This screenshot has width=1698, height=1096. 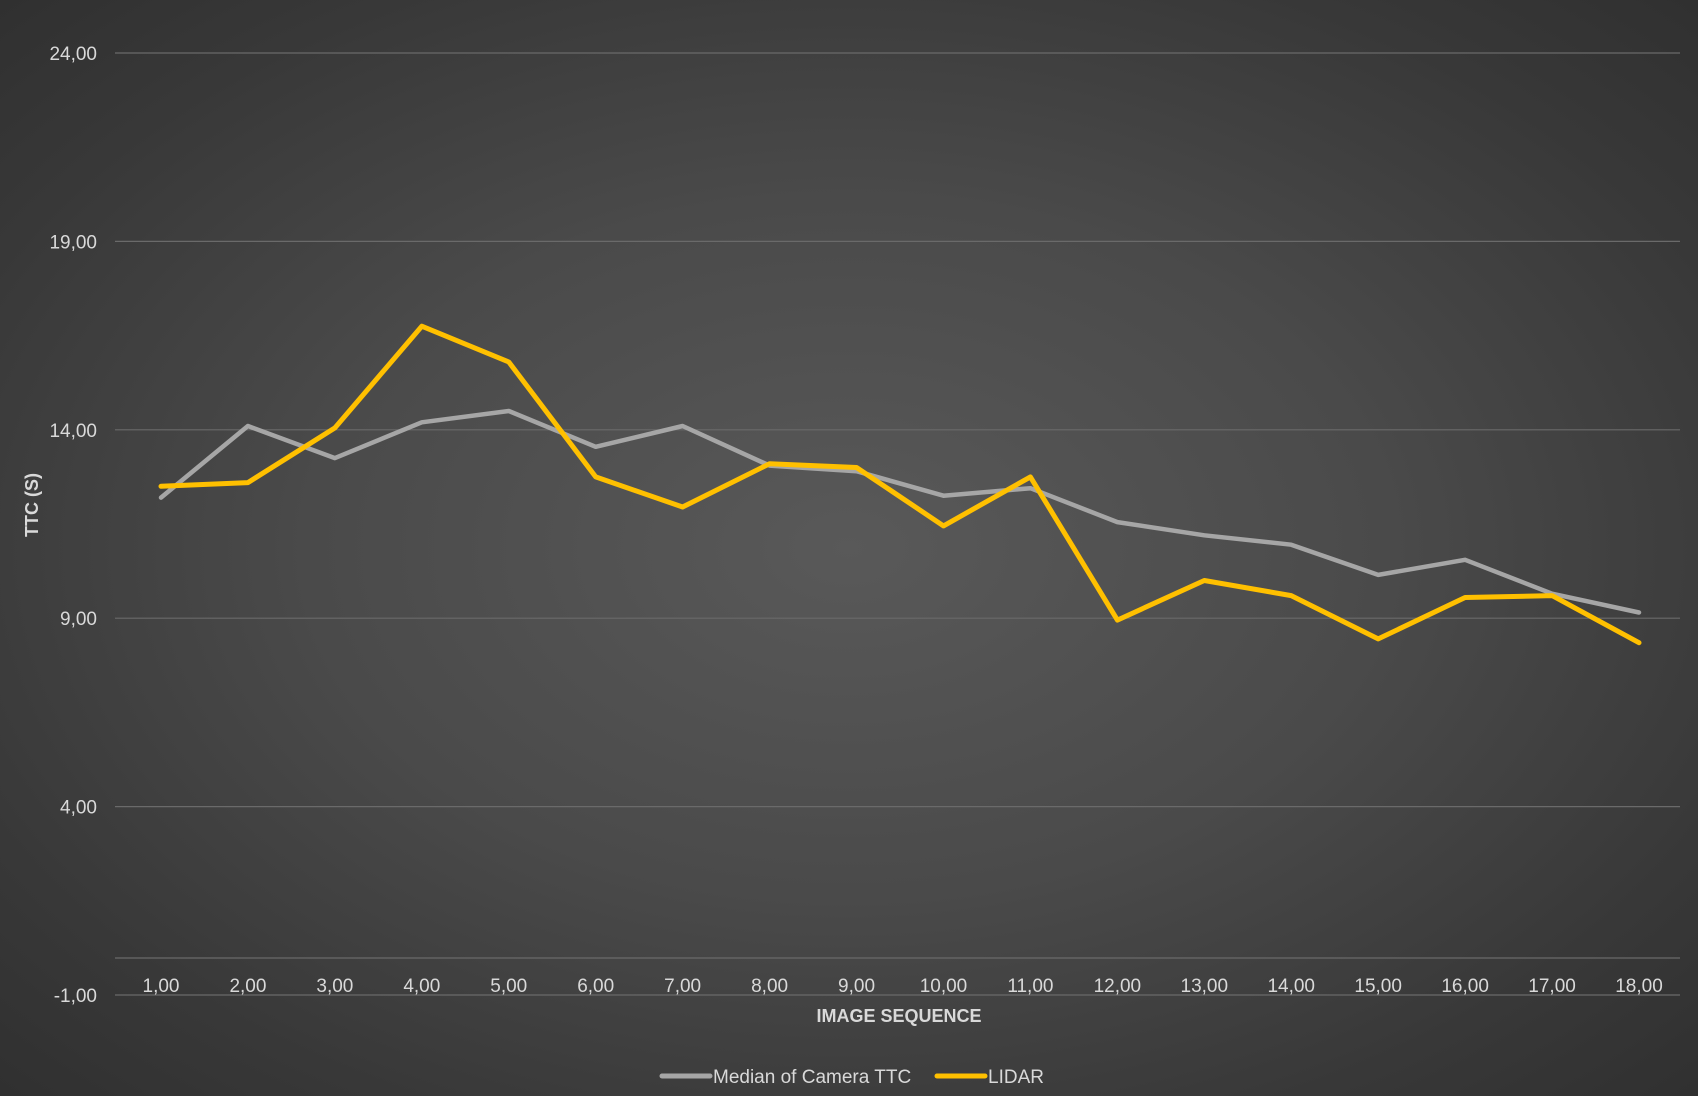 What do you see at coordinates (1639, 986) in the screenshot?
I see `x-tick-label: 18,00` at bounding box center [1639, 986].